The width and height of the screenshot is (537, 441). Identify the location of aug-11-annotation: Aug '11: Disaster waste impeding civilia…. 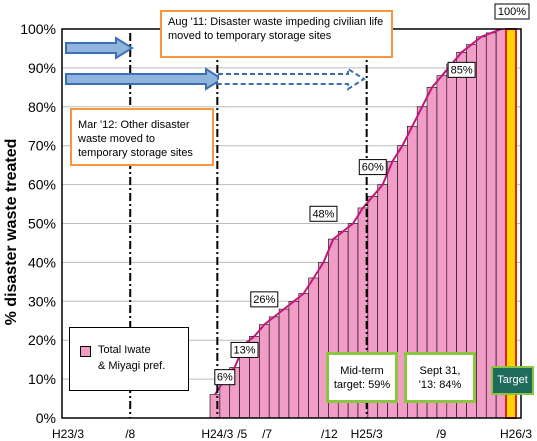
(276, 34).